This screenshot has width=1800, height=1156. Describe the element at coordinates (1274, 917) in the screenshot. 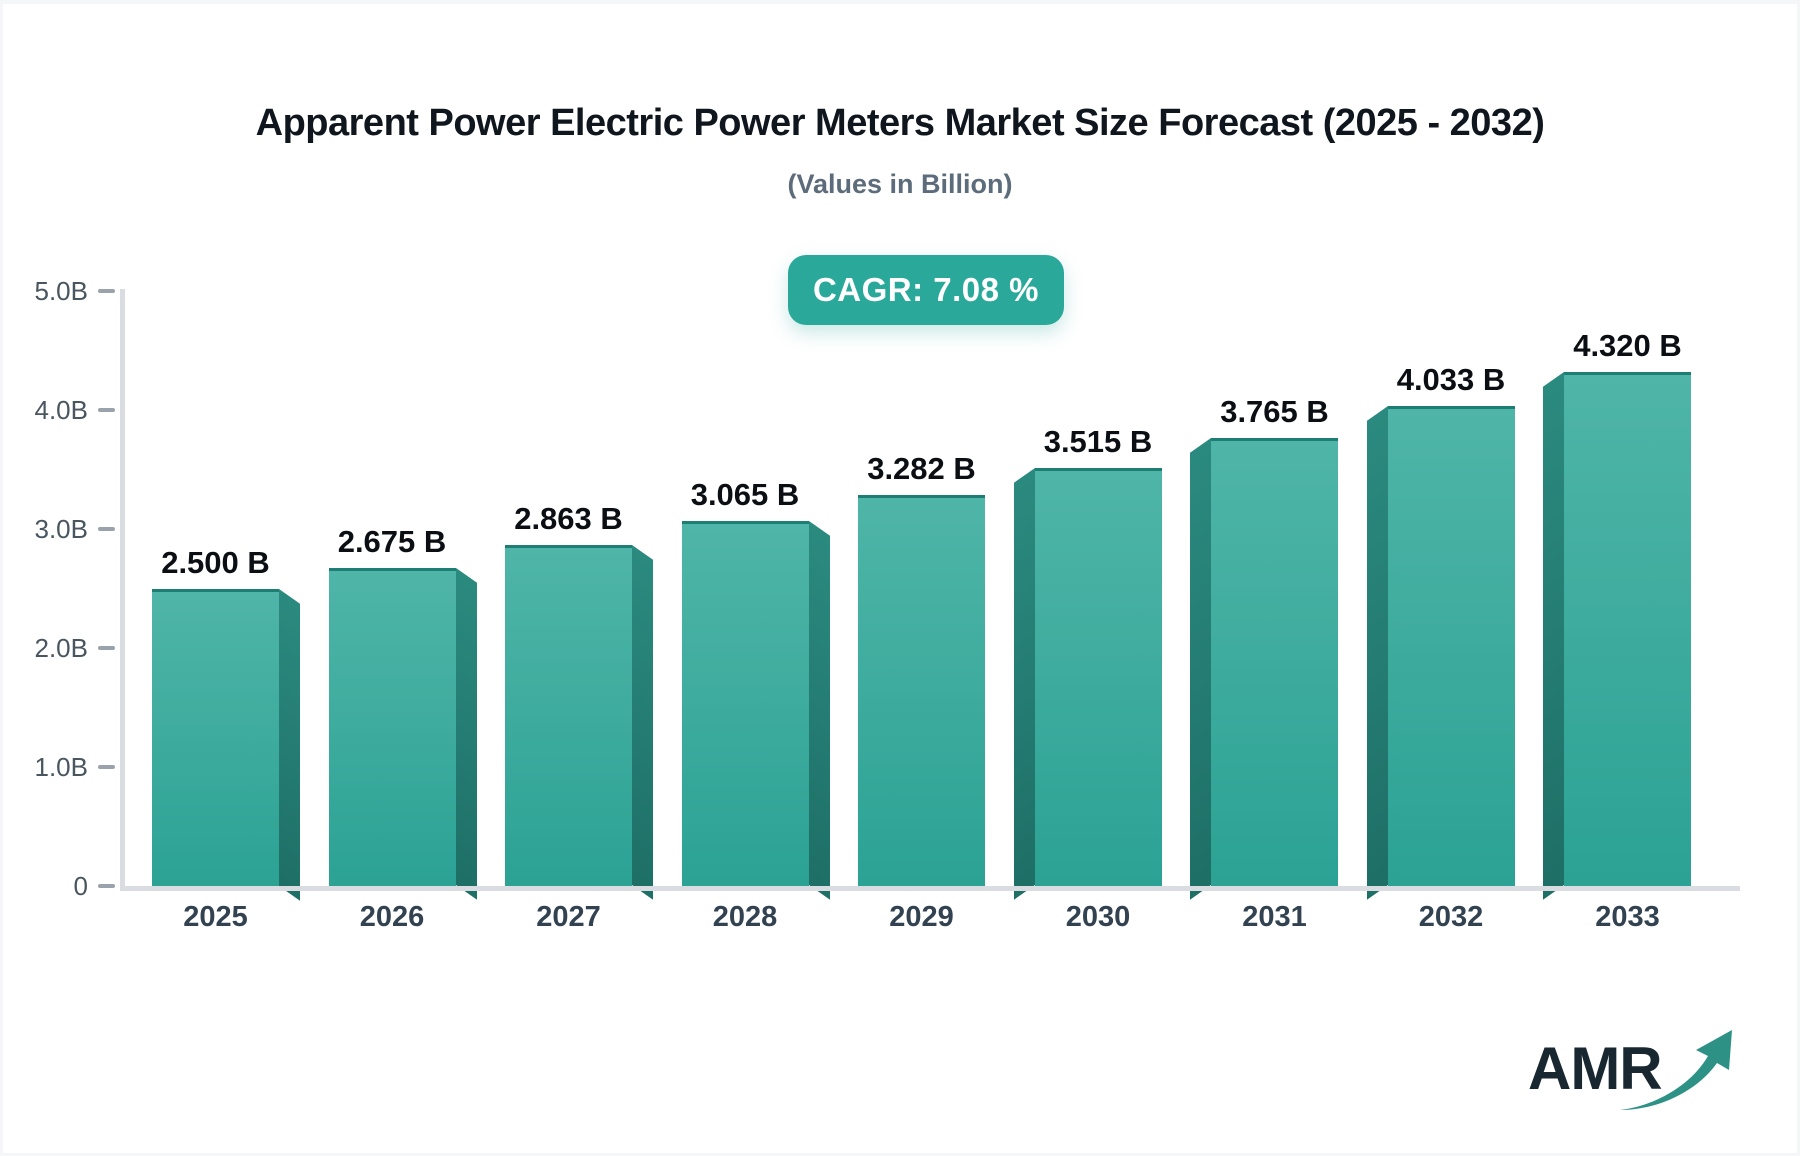

I see `x-axis-label-2031: 2031` at that location.